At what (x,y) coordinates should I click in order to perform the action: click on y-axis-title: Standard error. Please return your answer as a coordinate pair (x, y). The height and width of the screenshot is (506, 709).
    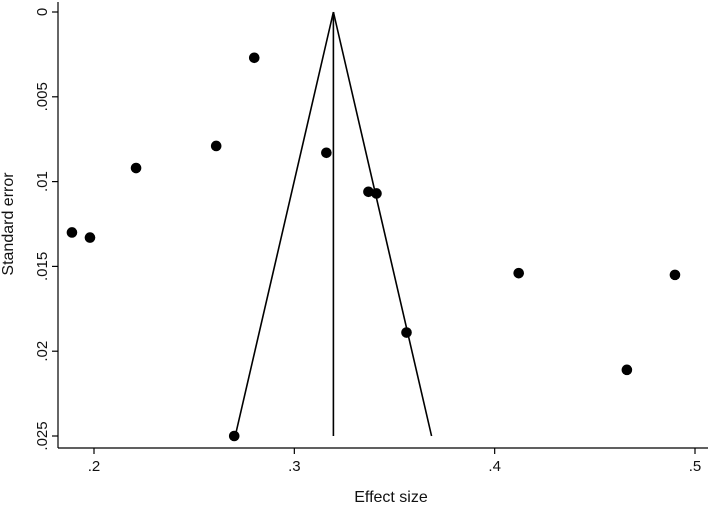
    Looking at the image, I should click on (8, 224).